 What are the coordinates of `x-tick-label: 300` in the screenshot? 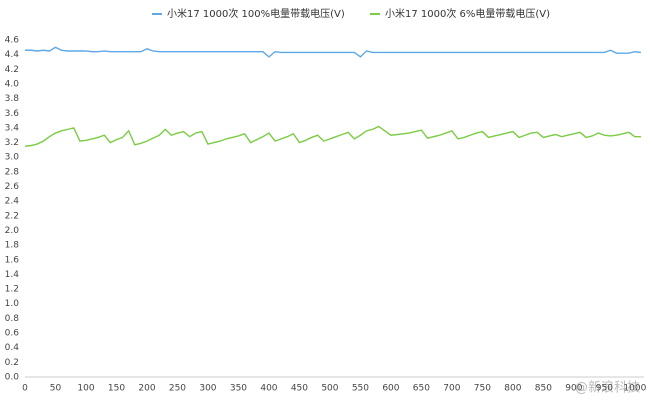 It's located at (207, 389).